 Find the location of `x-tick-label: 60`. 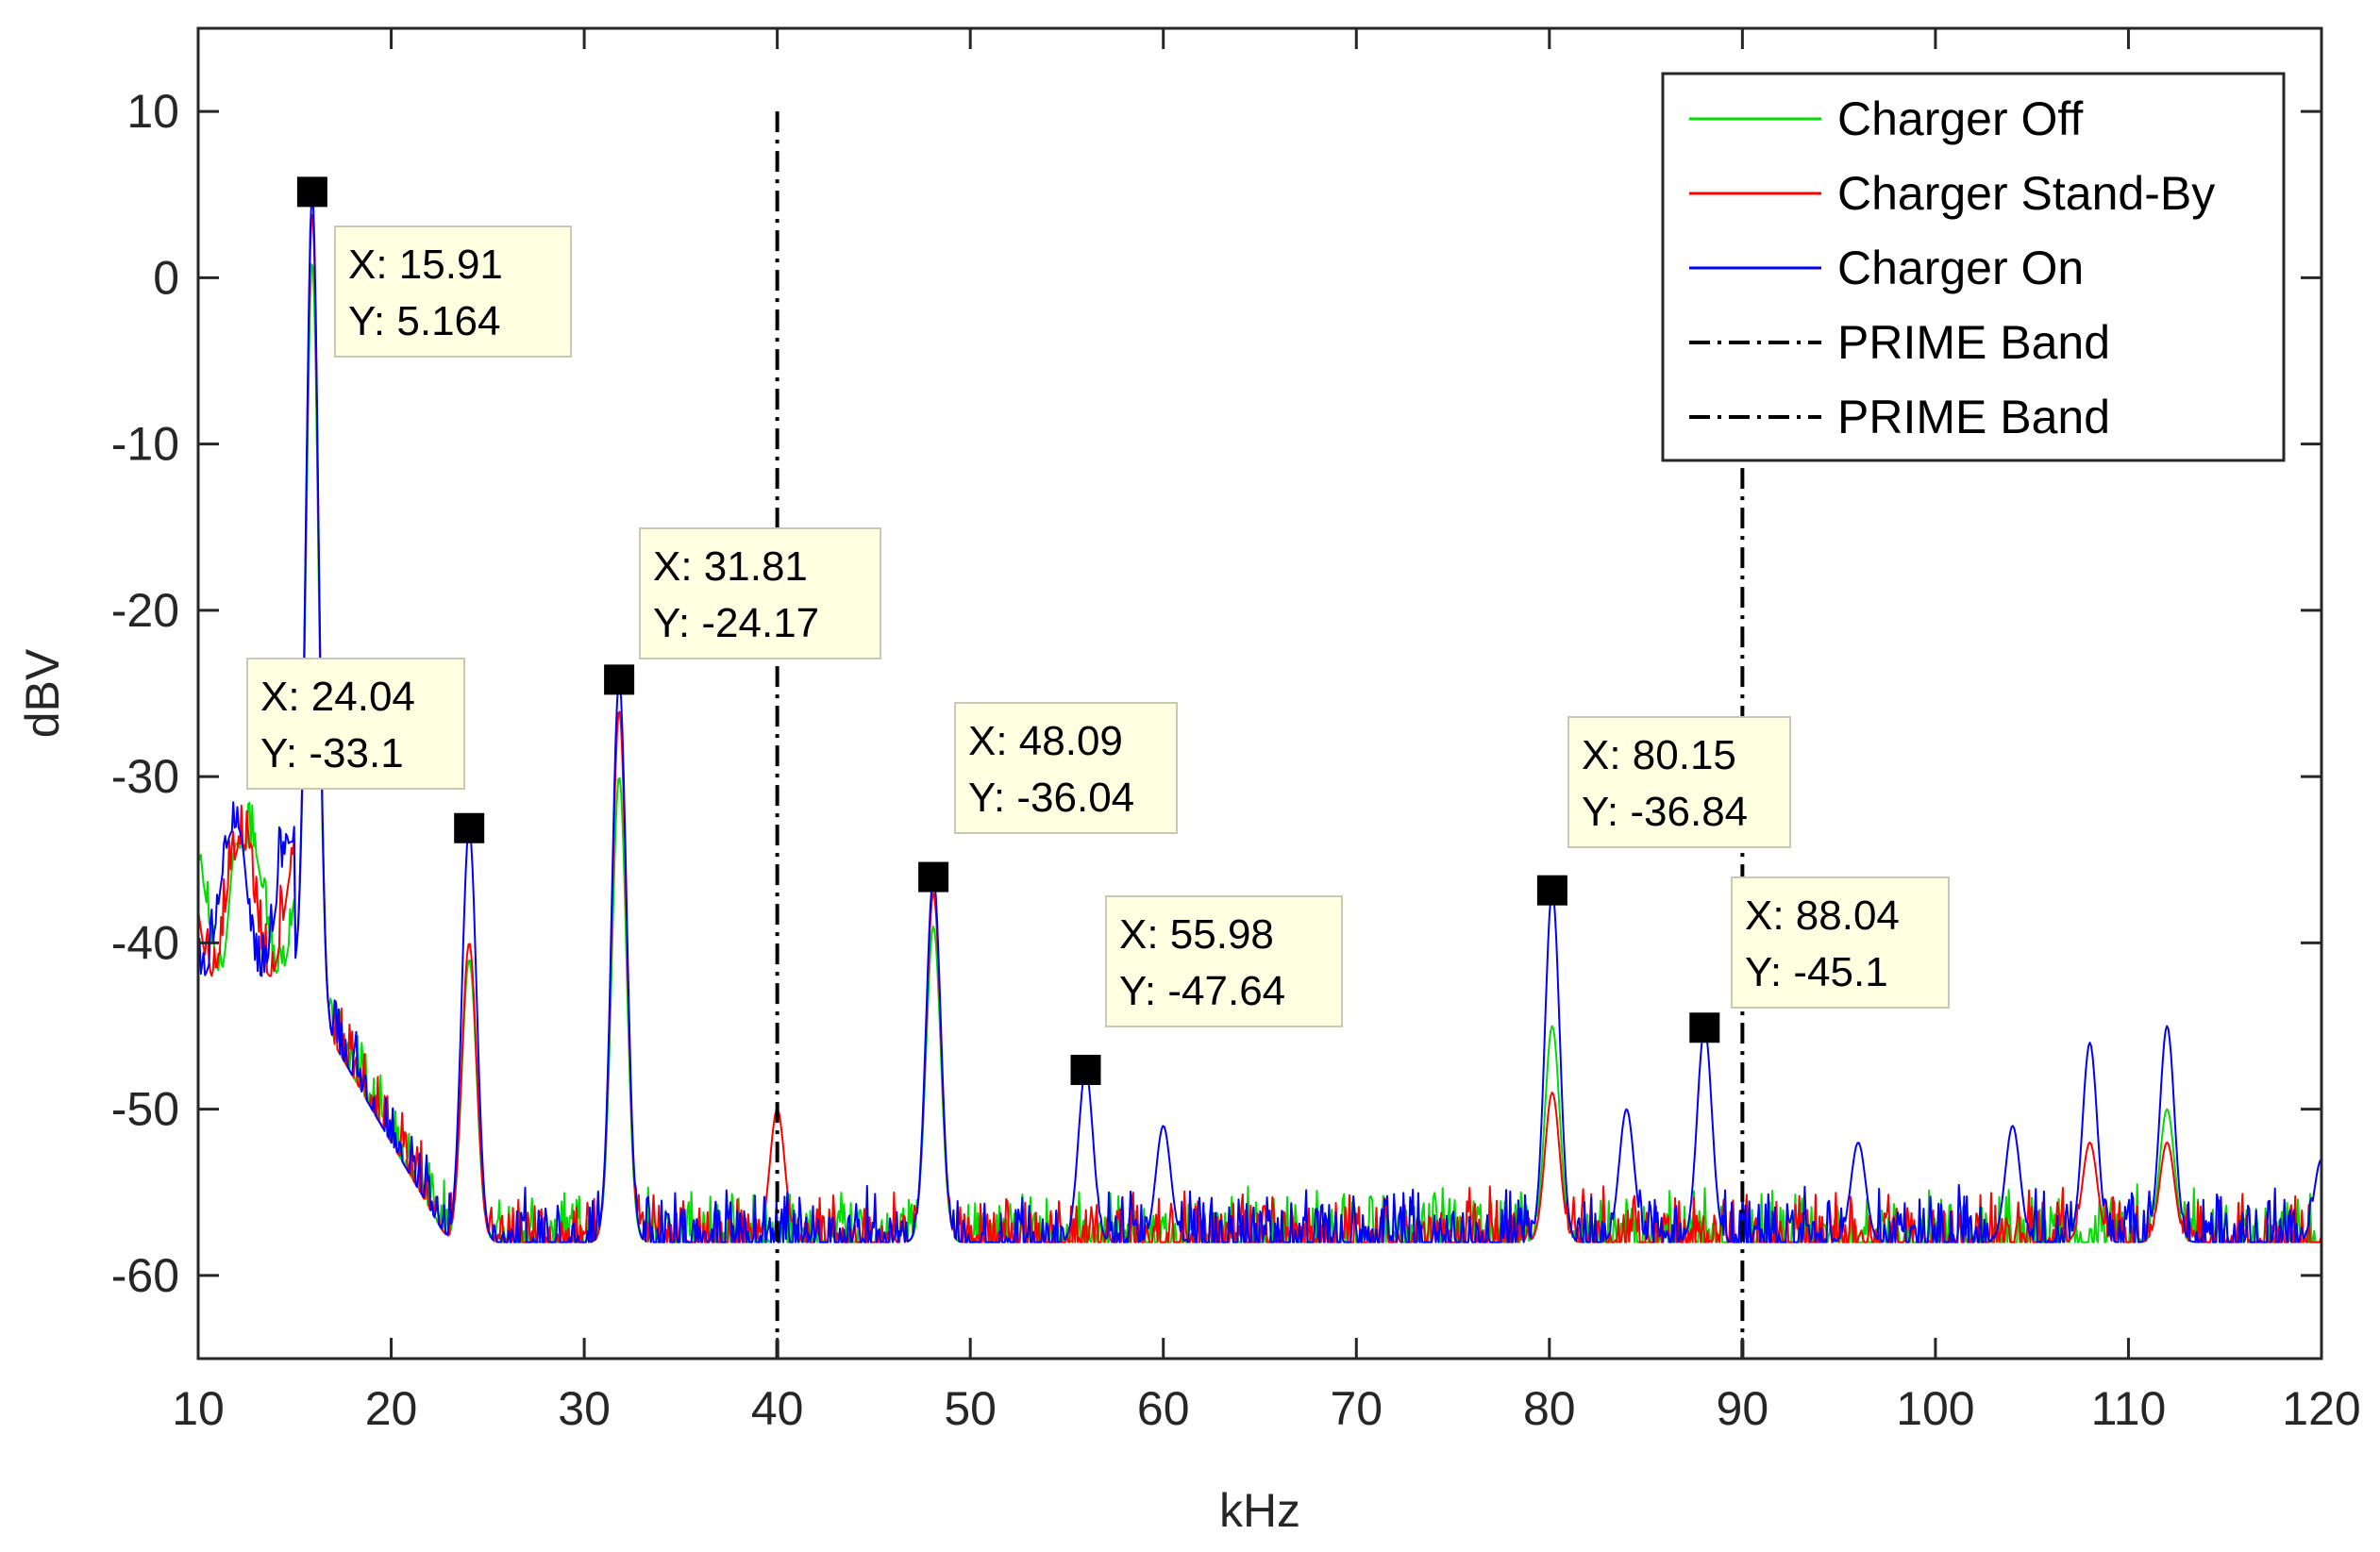

x-tick-label: 60 is located at coordinates (1163, 1408).